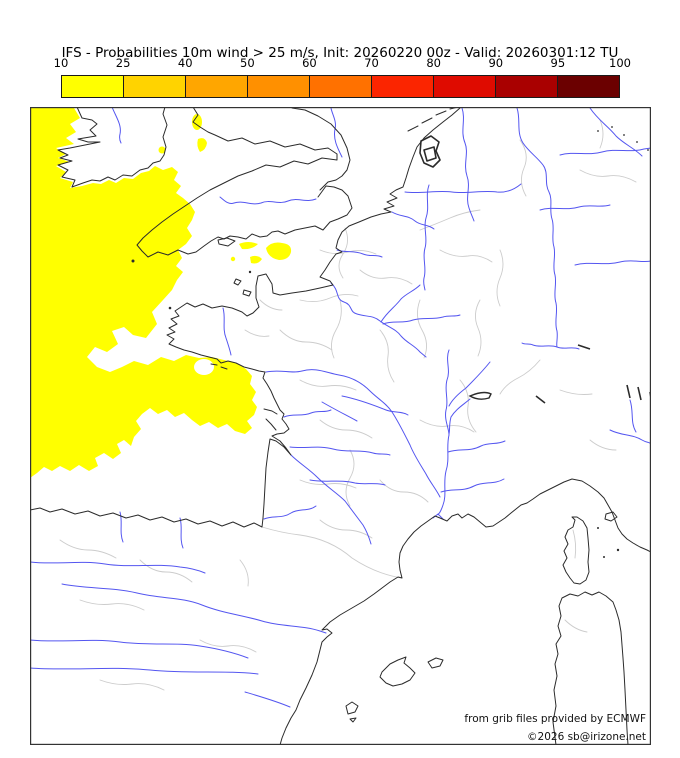 The height and width of the screenshot is (758, 680). I want to click on colorbar-tick-label: 60, so click(309, 63).